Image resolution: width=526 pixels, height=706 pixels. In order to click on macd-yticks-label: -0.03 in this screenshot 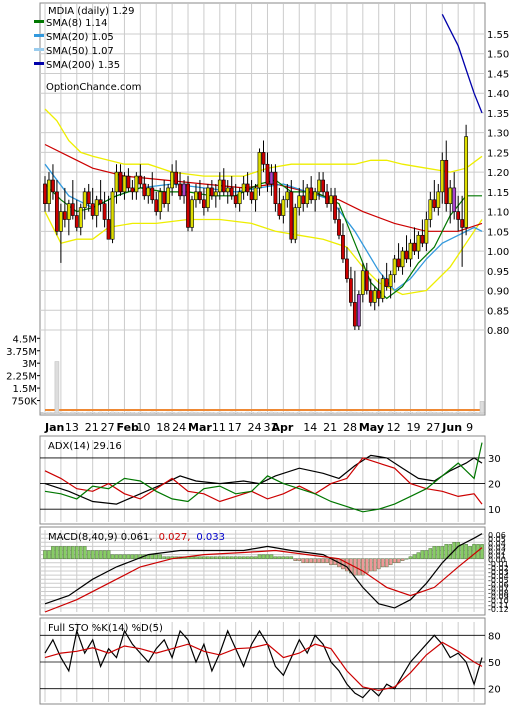, I will do `click(498, 572)`.